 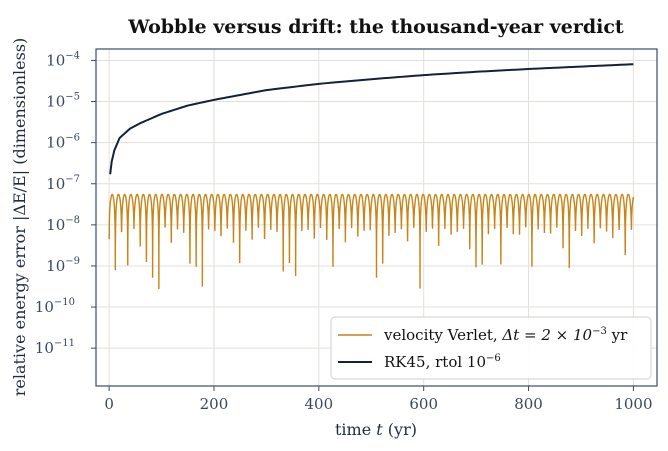 I want to click on x-tick-label: 800, so click(x=528, y=404).